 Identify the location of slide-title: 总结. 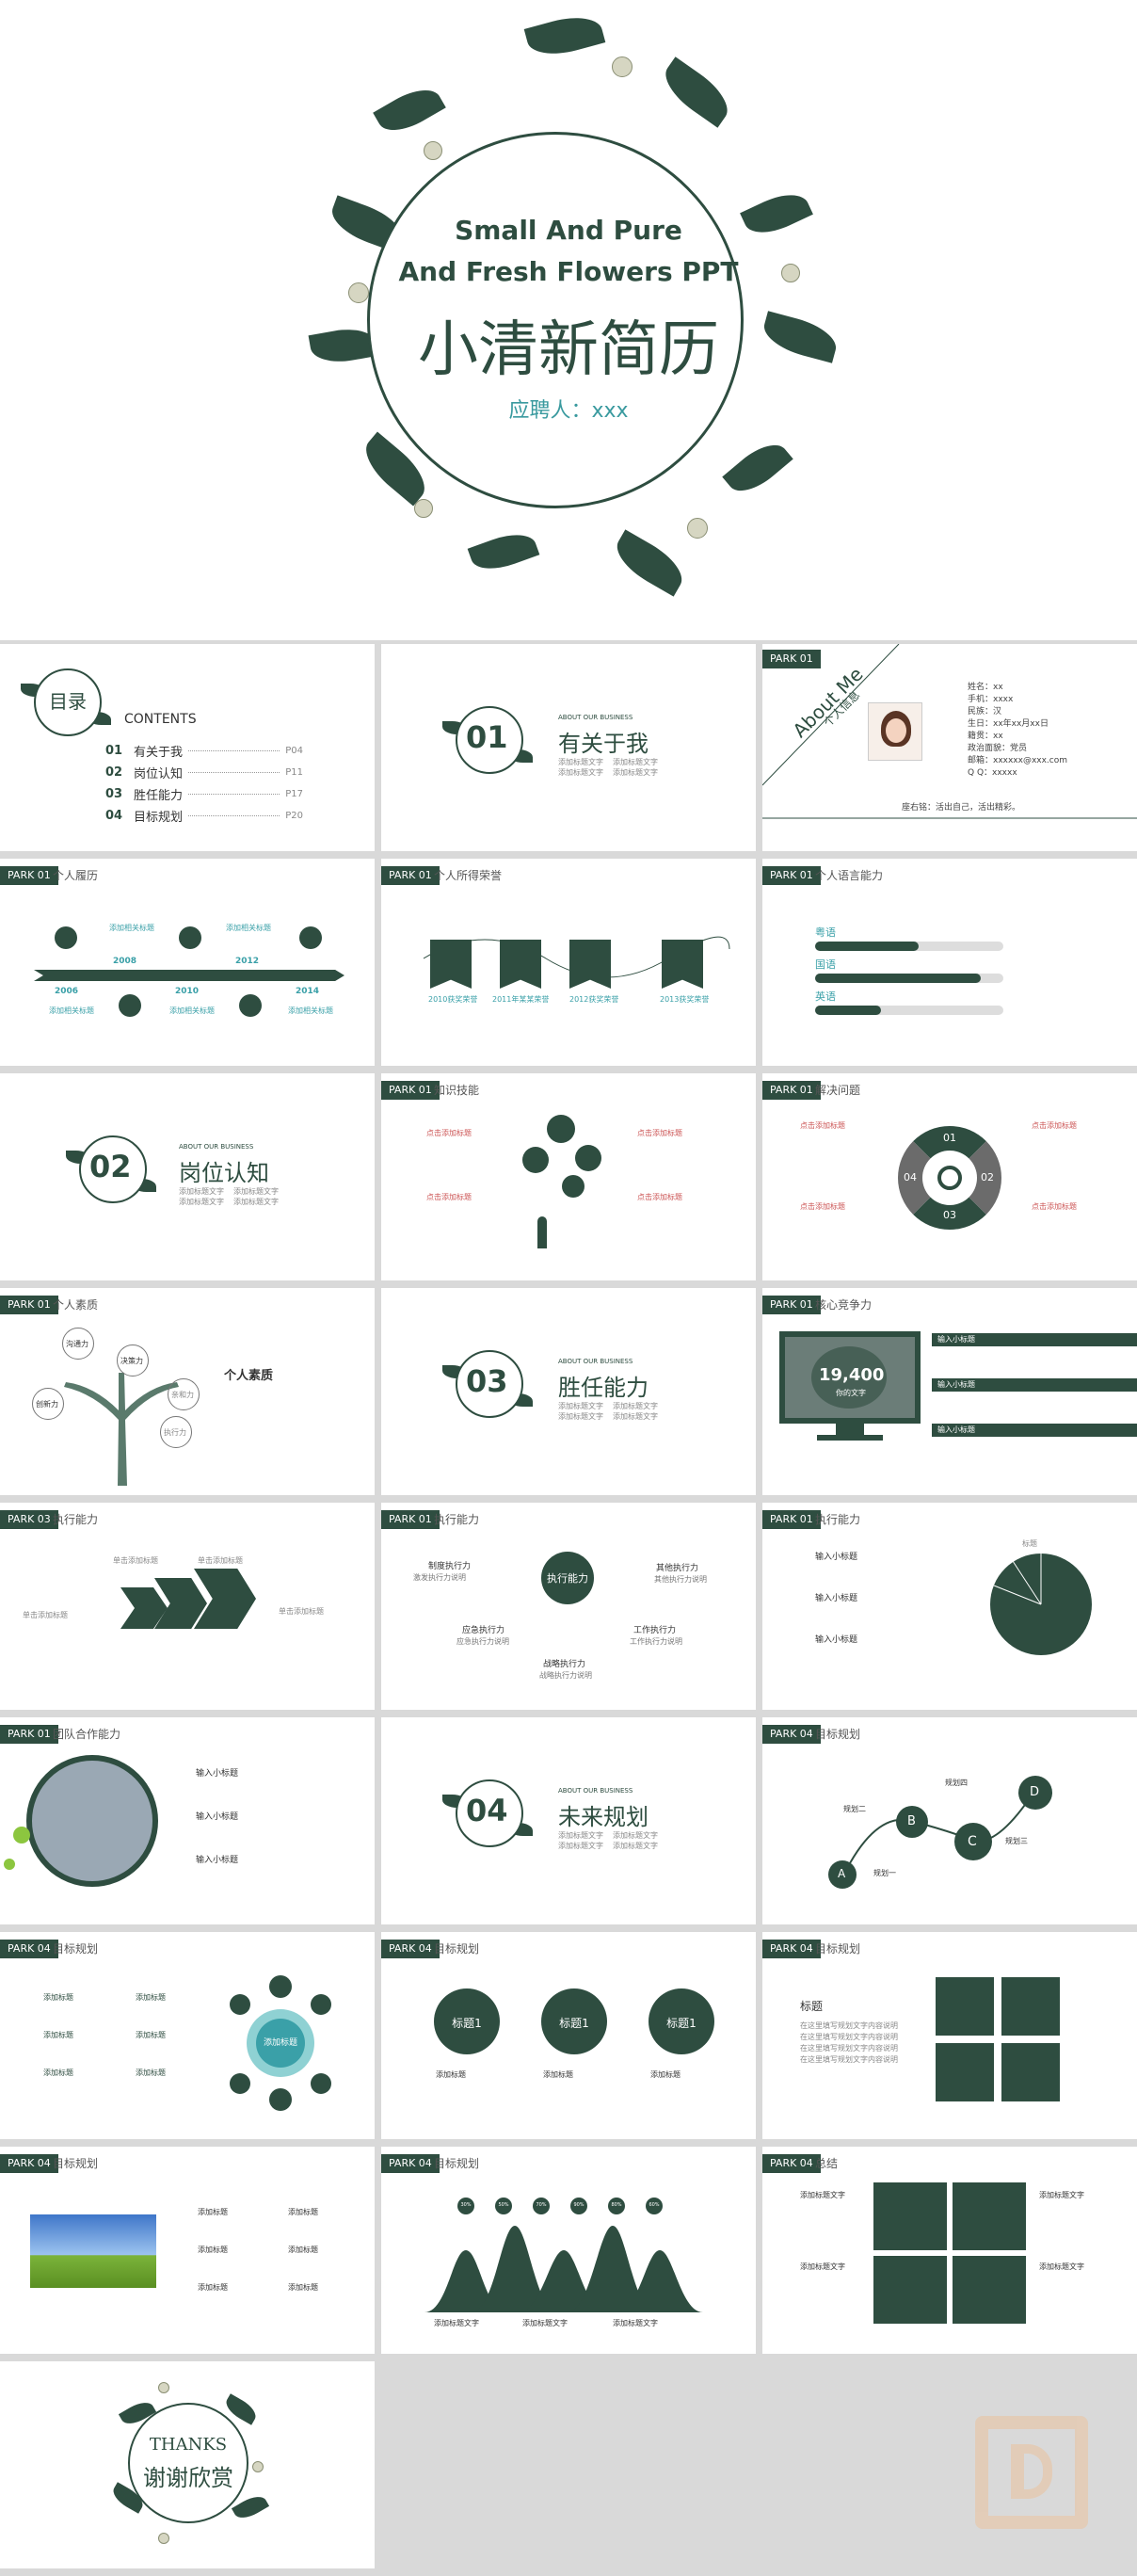
(827, 2163).